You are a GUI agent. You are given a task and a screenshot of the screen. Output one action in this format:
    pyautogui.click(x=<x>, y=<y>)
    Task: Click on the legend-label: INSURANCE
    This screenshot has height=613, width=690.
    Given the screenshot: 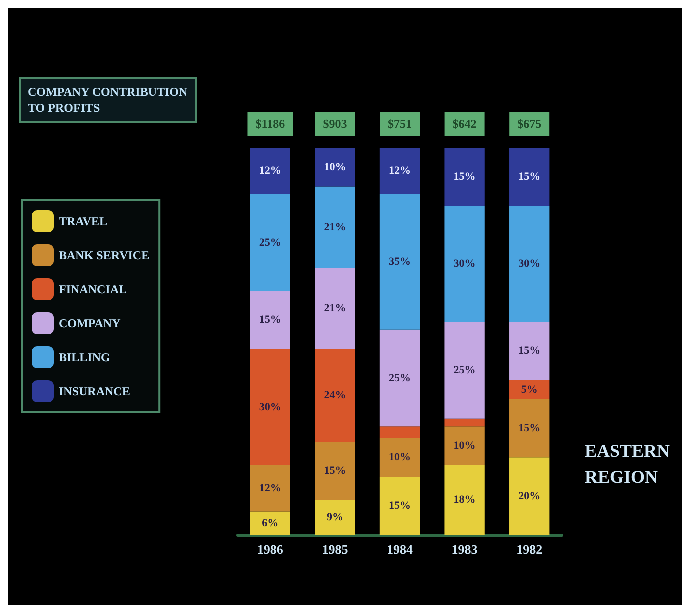 What is the action you would take?
    pyautogui.click(x=94, y=391)
    